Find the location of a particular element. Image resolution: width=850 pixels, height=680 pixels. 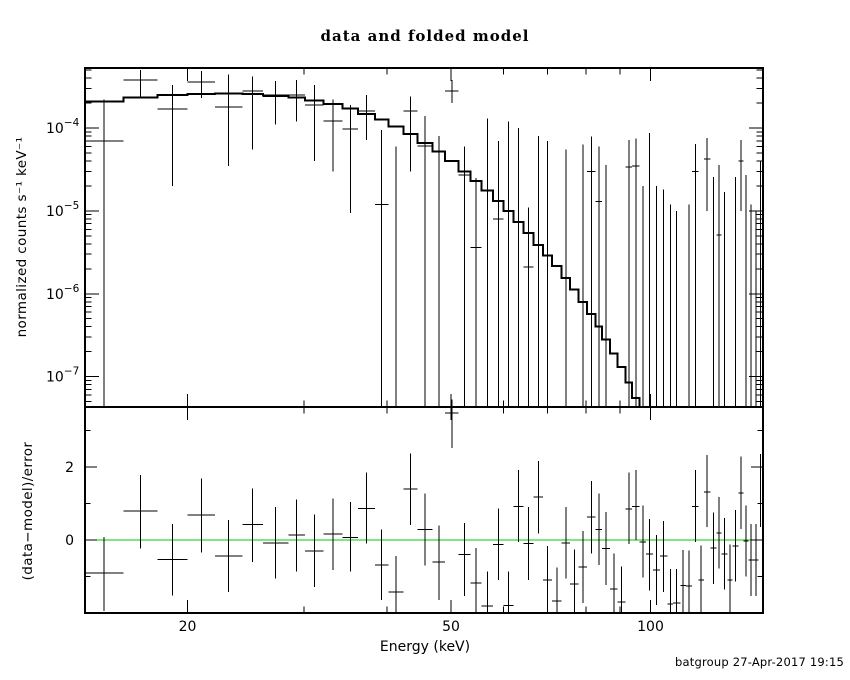

svg-text: 10⁻⁵ is located at coordinates (62, 210).